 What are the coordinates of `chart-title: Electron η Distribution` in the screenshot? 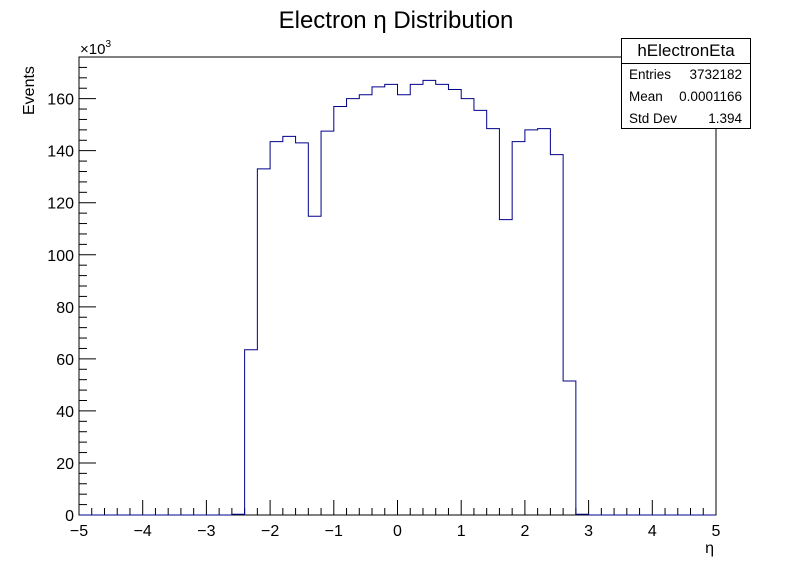 It's located at (396, 20).